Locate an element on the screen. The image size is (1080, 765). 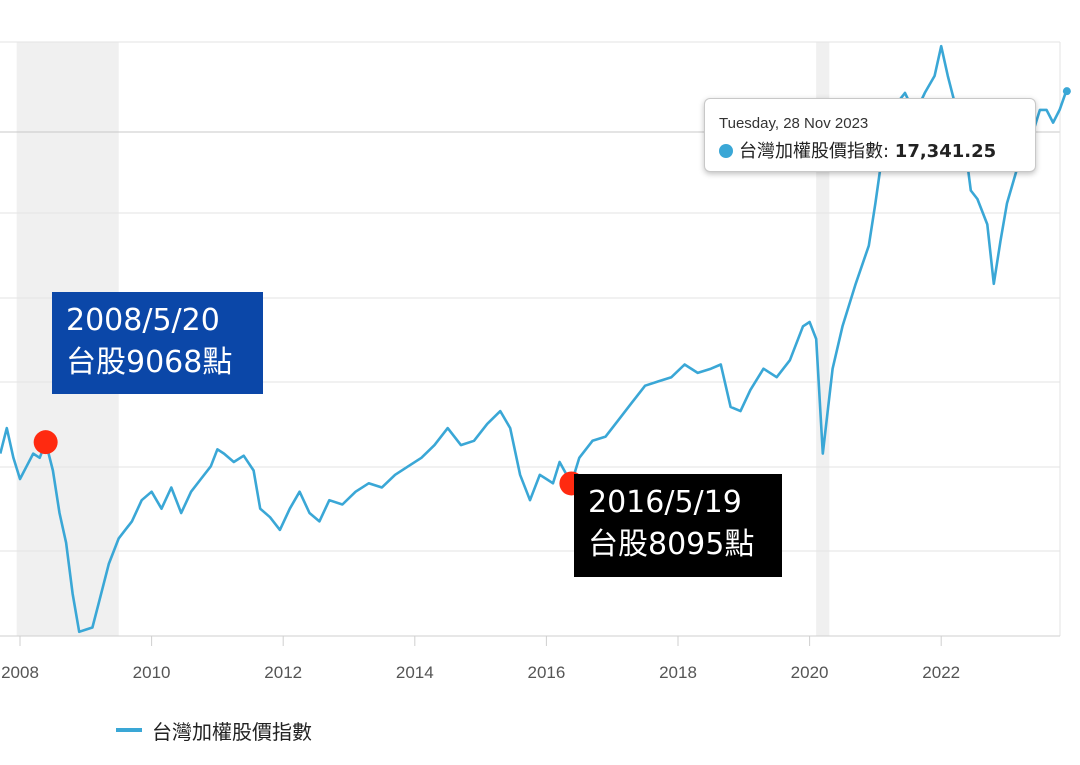
x-axis: 2008 2010 2012 2014 2016 2018 2020 2022 is located at coordinates (530, 658).